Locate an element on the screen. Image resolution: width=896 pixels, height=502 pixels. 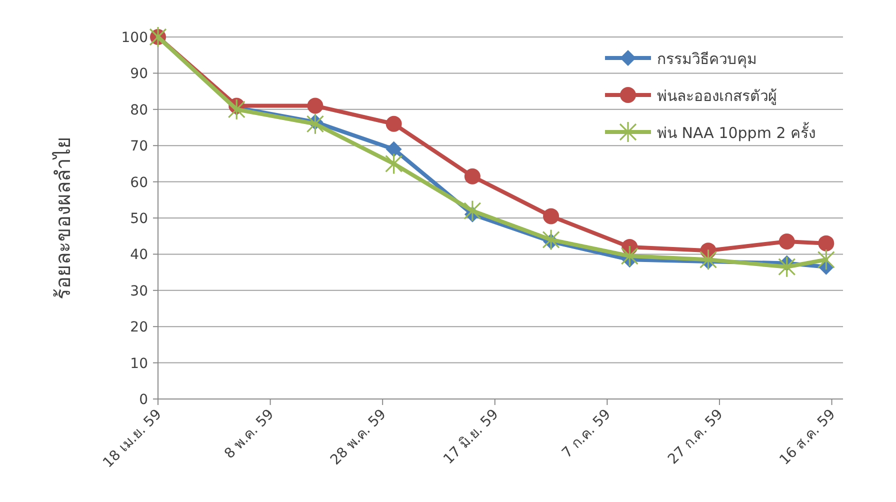
y-tick-label: 20 is located at coordinates (139, 328).